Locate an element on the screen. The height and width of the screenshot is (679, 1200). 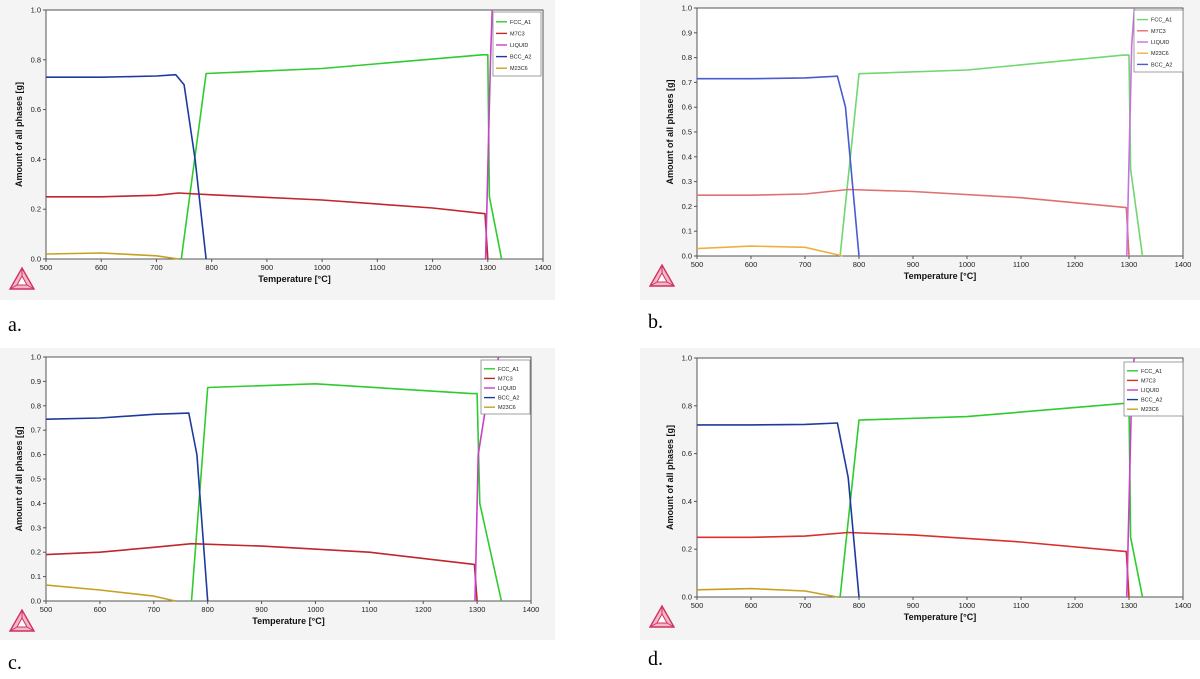
series-line-liquid is located at coordinates (488, 134).